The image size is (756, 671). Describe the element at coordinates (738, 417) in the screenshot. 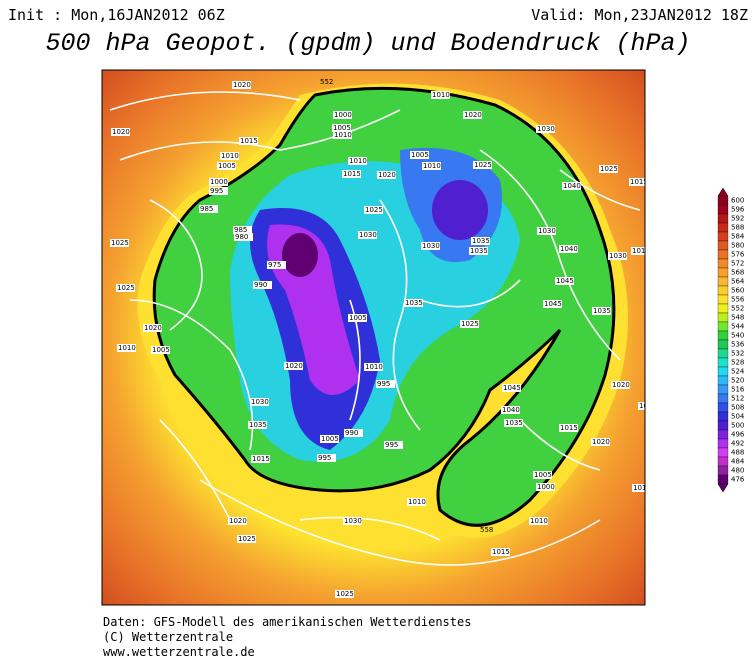

I see `colorbar-label: 504` at that location.